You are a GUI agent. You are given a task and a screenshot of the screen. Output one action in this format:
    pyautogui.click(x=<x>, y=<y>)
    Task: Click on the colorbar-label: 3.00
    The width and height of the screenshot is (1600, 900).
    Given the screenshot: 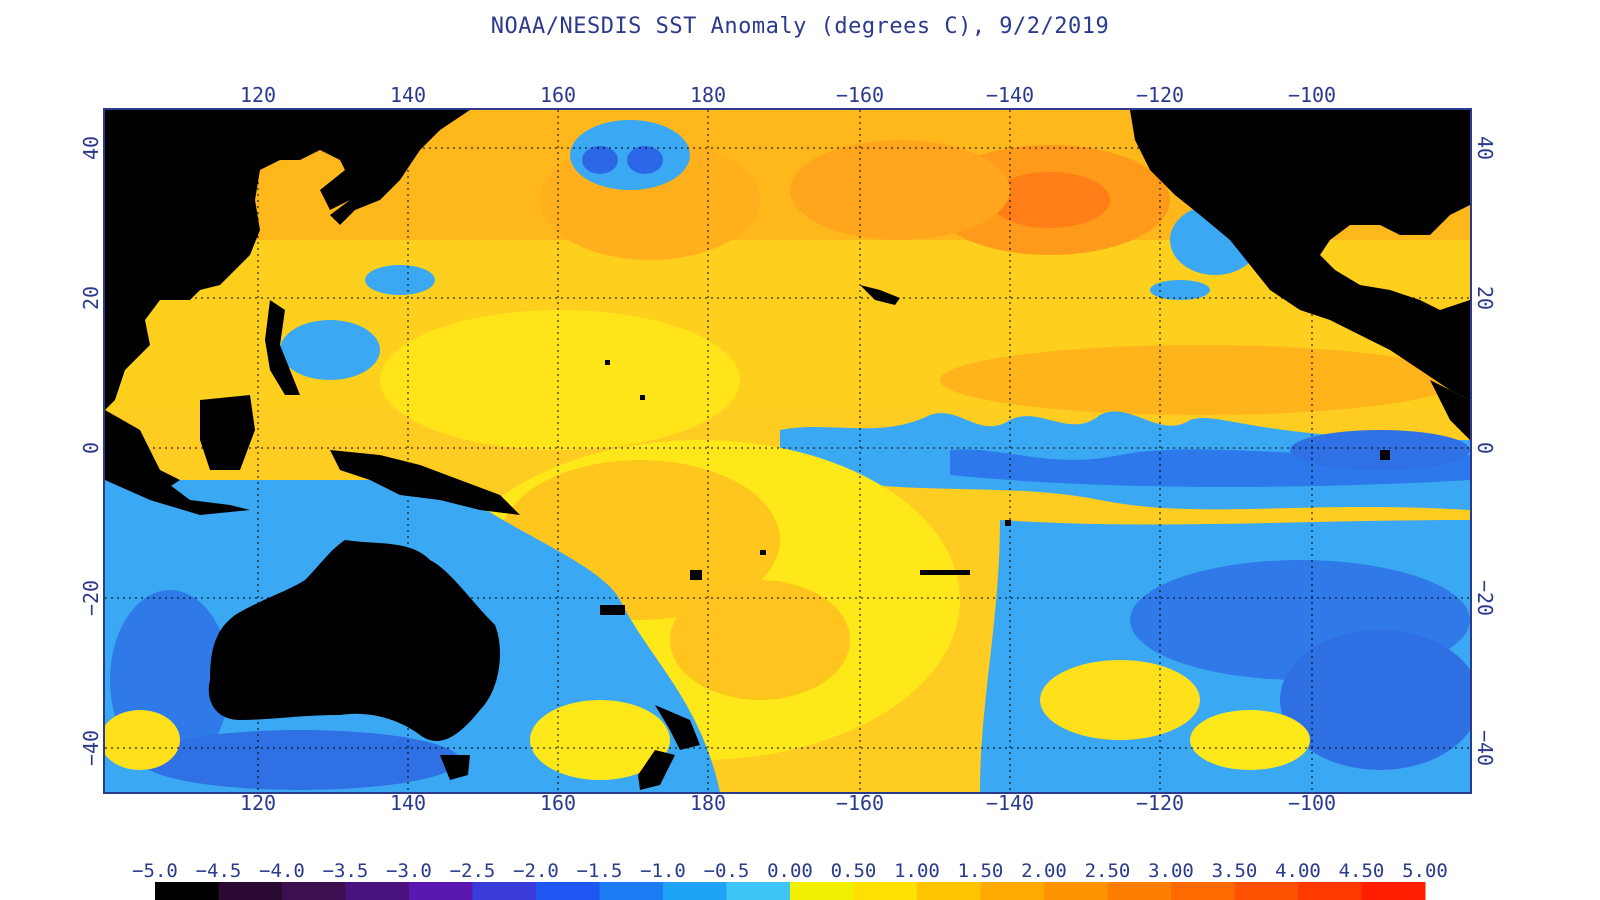 What is the action you would take?
    pyautogui.click(x=1171, y=871)
    